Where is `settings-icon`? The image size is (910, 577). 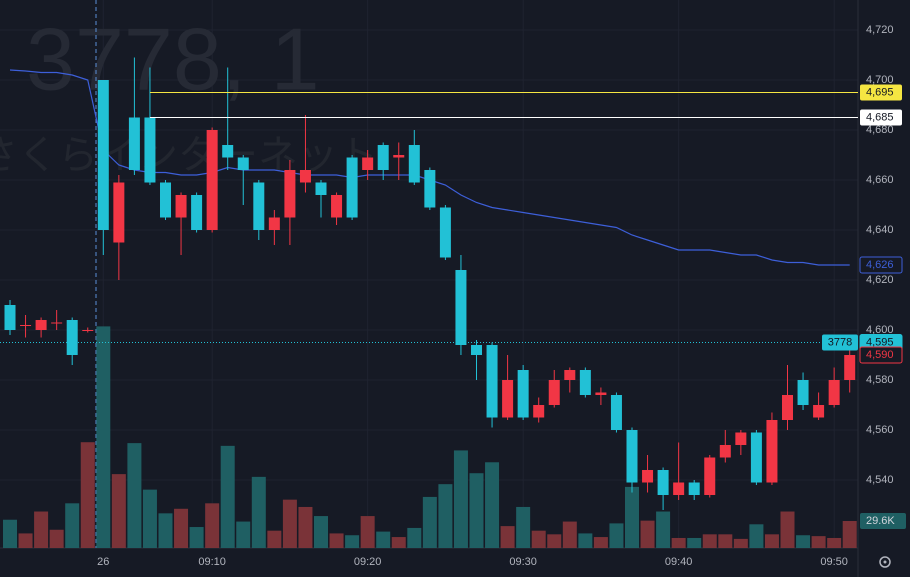 settings-icon is located at coordinates (885, 562).